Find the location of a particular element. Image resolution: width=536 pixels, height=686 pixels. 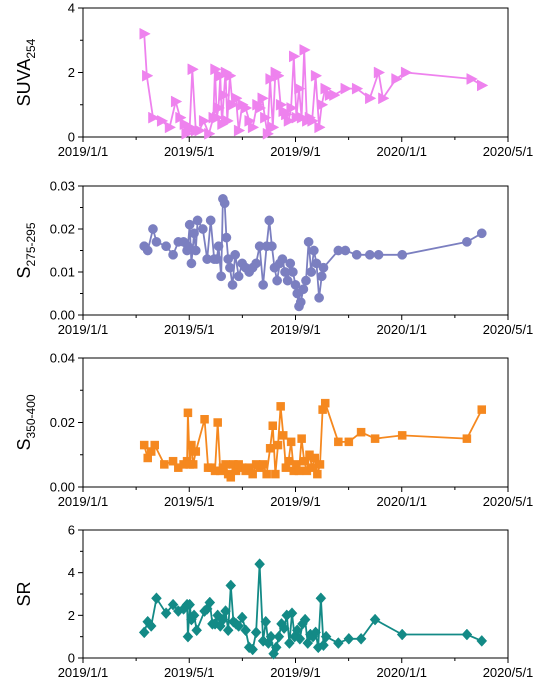

s275-x-tick-label: 2019/9/1 is located at coordinates (295, 329).